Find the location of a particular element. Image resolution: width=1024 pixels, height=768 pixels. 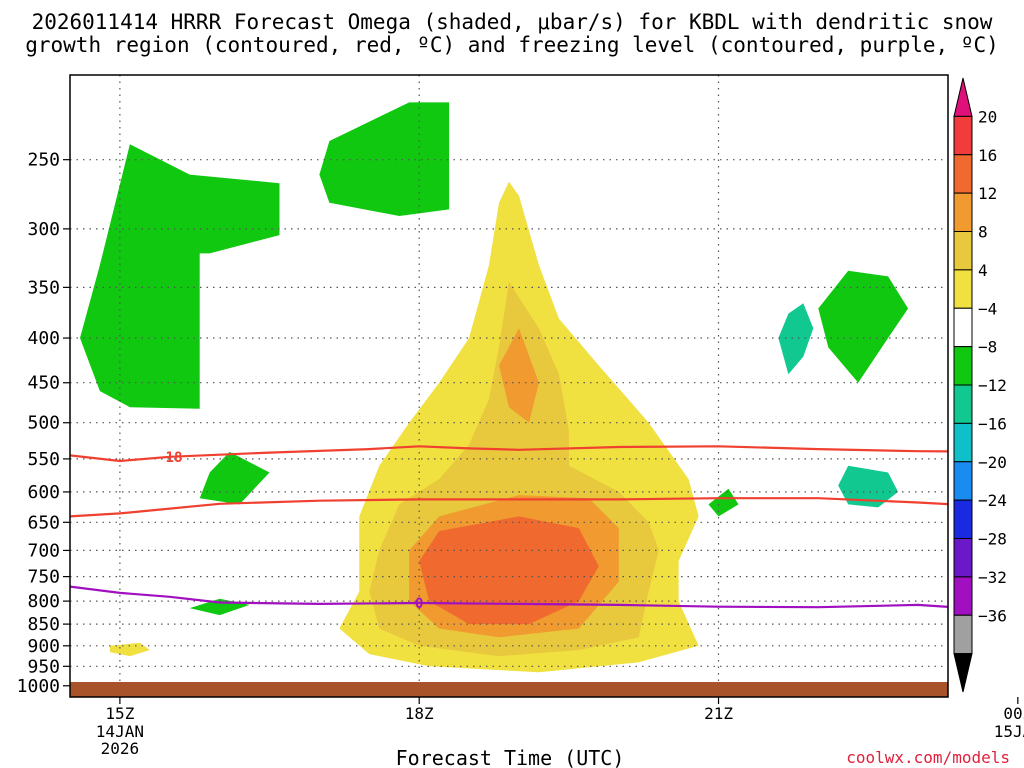

colorbar-top-triangle is located at coordinates (963, 97).